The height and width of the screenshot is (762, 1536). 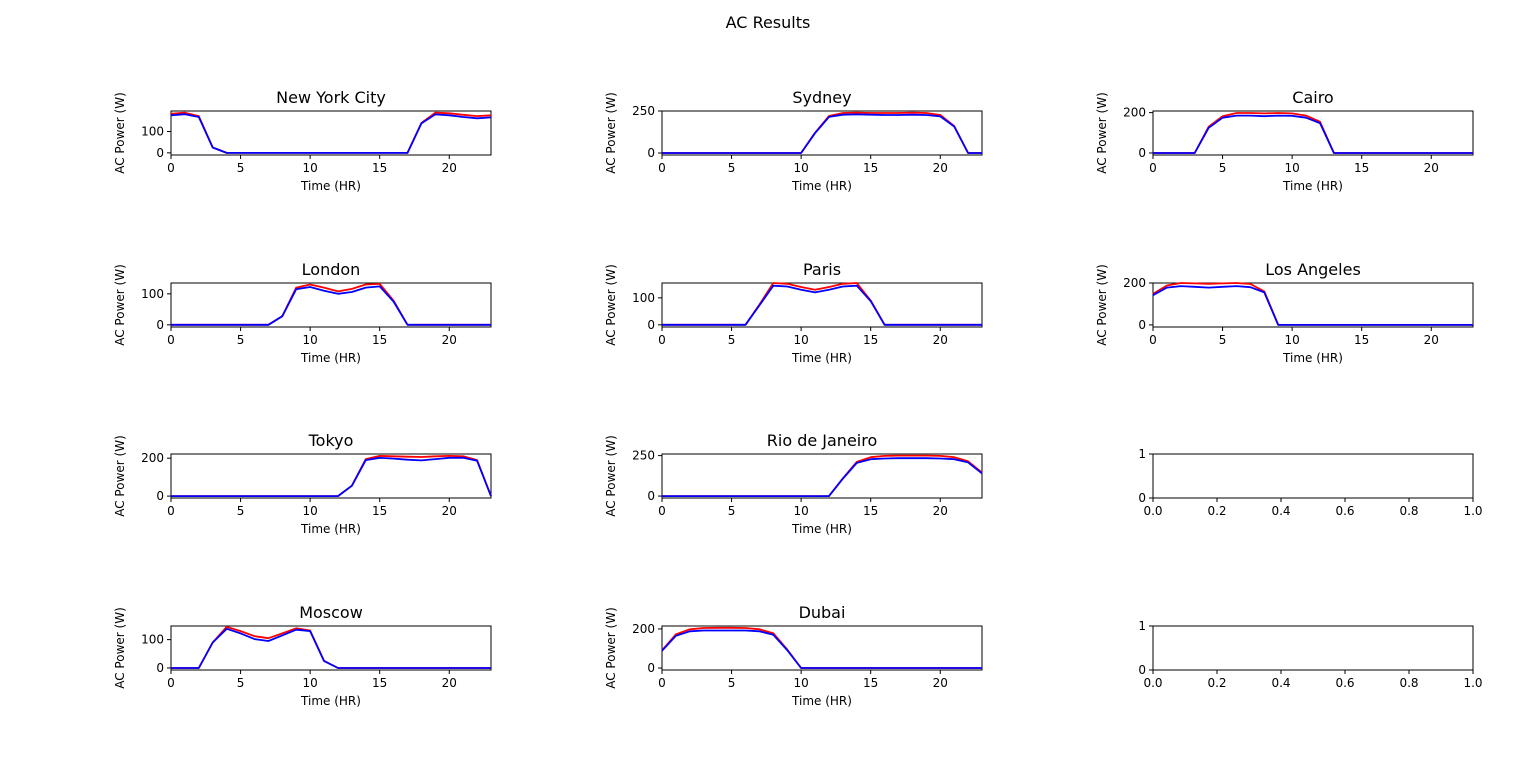 What do you see at coordinates (822, 612) in the screenshot?
I see `subplot-title: Dubai` at bounding box center [822, 612].